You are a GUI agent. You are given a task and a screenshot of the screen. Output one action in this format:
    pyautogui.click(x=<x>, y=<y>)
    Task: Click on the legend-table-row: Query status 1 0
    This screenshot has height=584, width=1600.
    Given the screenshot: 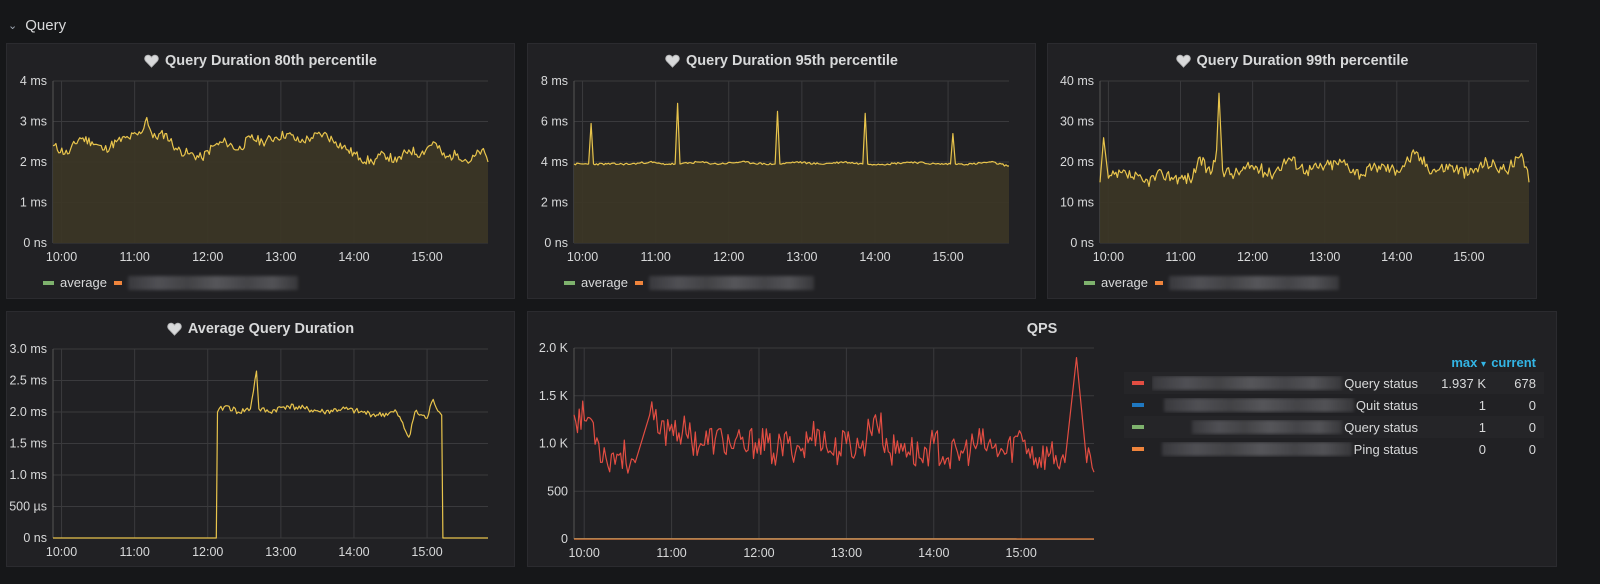 What is the action you would take?
    pyautogui.click(x=1334, y=427)
    